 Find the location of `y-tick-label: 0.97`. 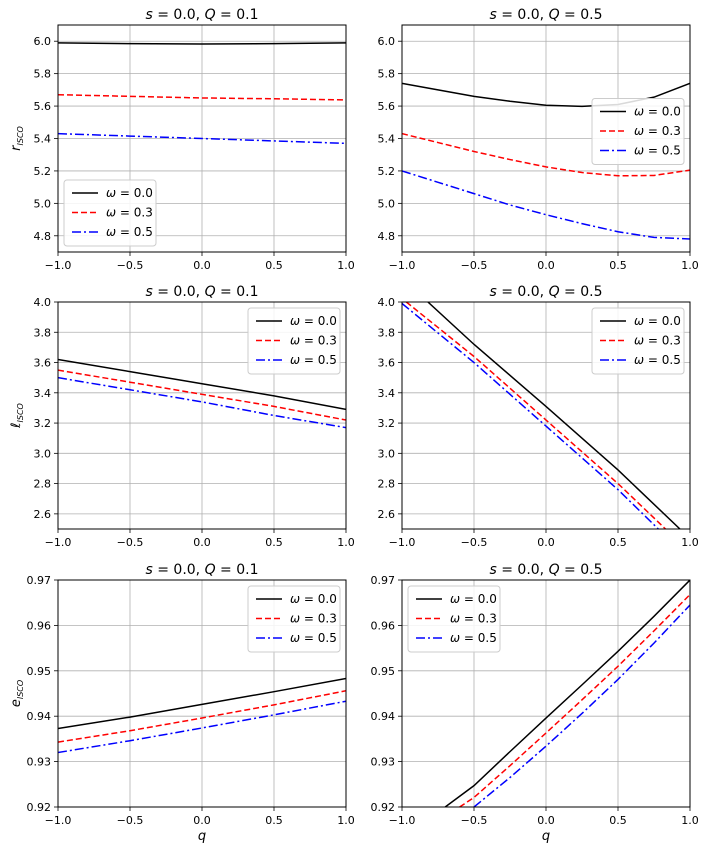

y-tick-label: 0.97 is located at coordinates (39, 580).